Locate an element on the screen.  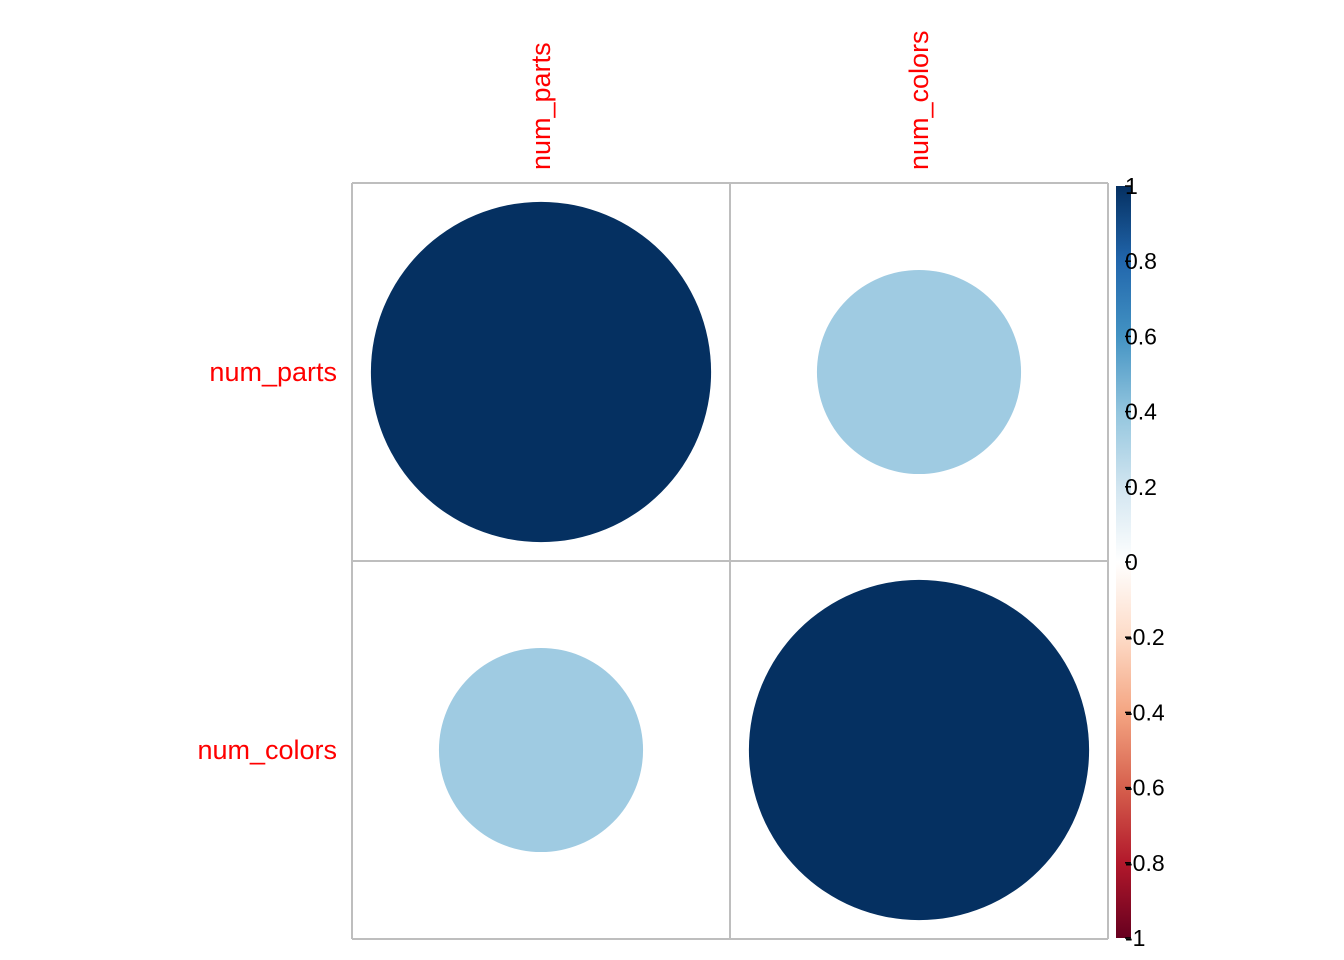
correlation-circle-num_parts-num_parts is located at coordinates (541, 372).